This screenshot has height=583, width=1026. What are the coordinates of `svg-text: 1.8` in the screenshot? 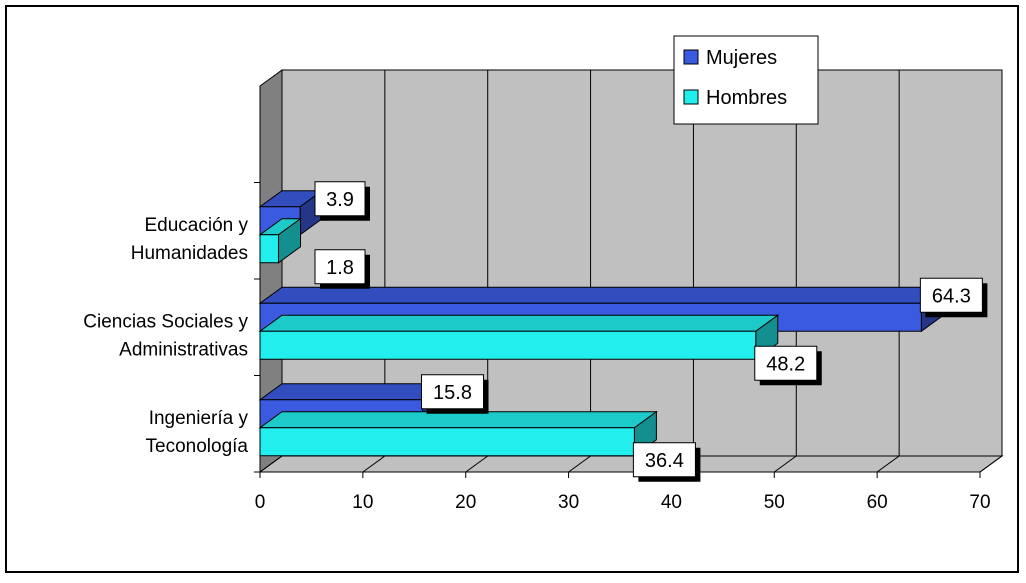 It's located at (340, 268).